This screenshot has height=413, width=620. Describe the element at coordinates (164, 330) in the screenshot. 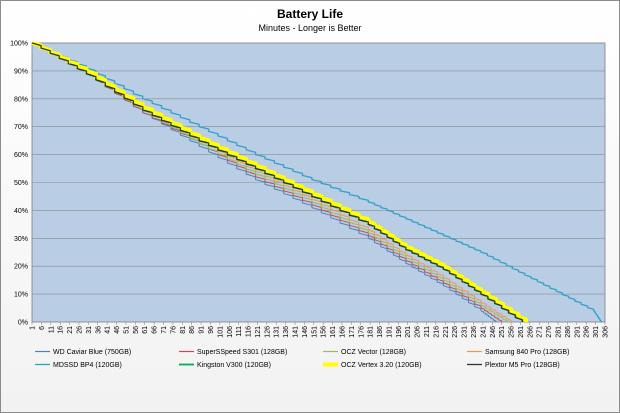

I see `x-tick-label: 71` at that location.